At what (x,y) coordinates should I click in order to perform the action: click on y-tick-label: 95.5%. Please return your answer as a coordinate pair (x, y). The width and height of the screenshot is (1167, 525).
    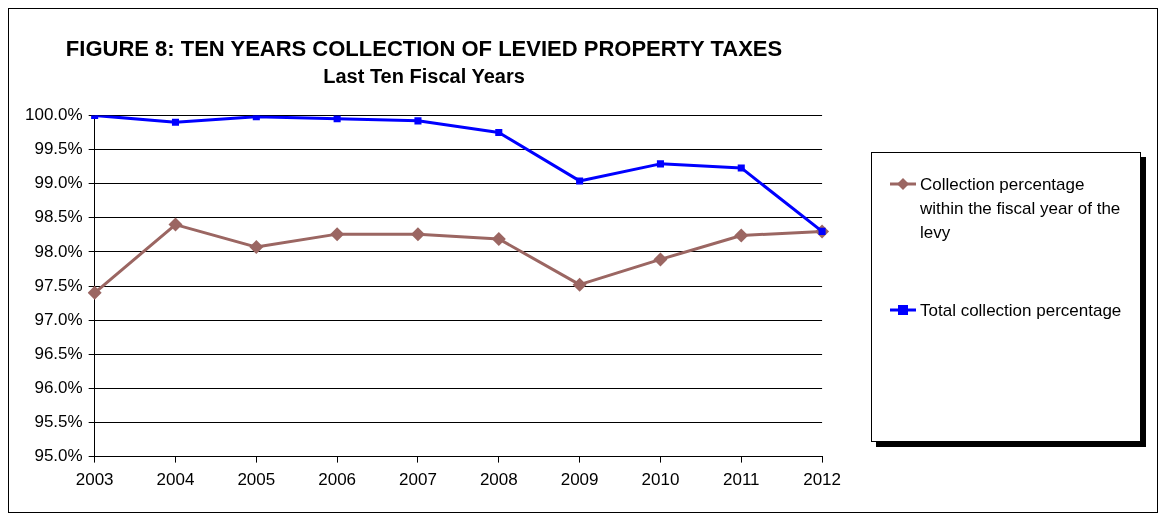
    Looking at the image, I should click on (58, 422).